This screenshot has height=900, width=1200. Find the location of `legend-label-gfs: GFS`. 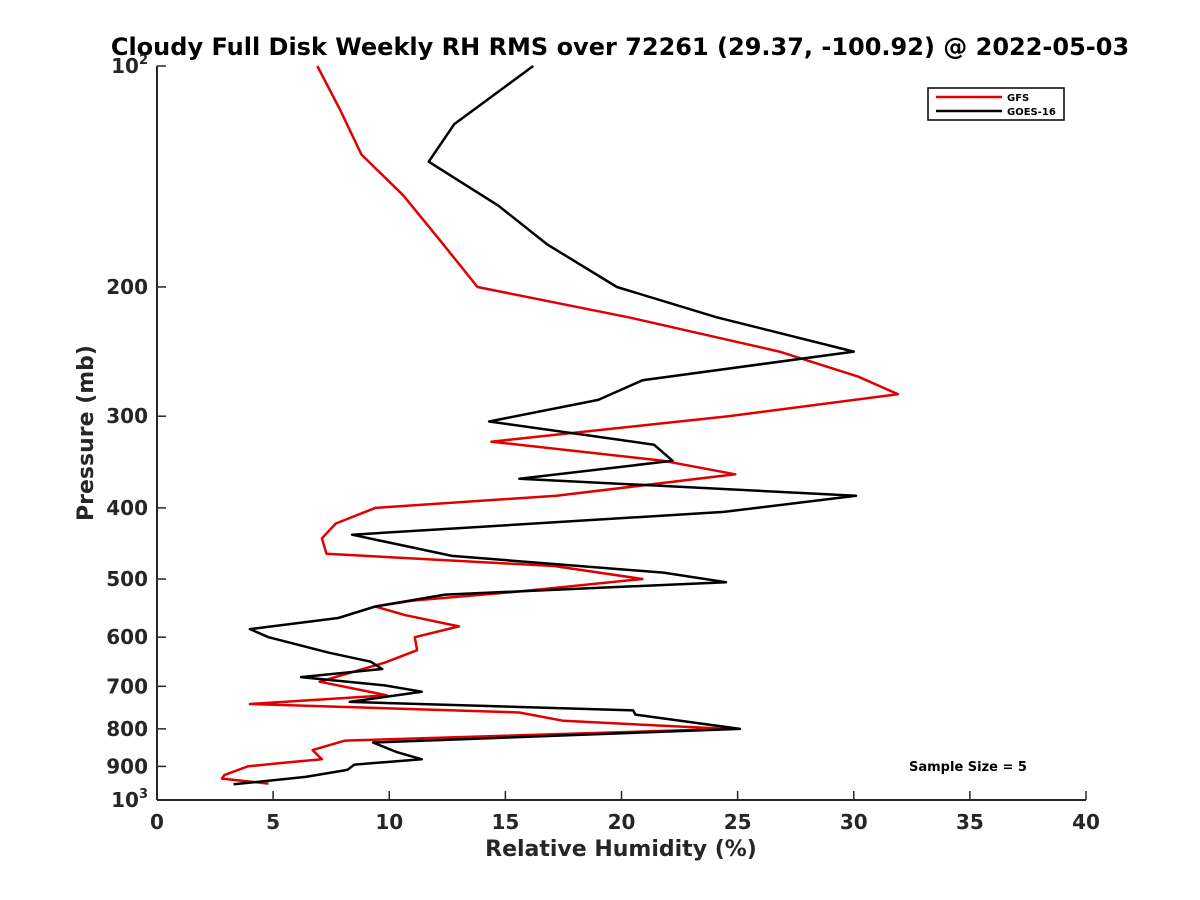

legend-label-gfs: GFS is located at coordinates (1018, 98).